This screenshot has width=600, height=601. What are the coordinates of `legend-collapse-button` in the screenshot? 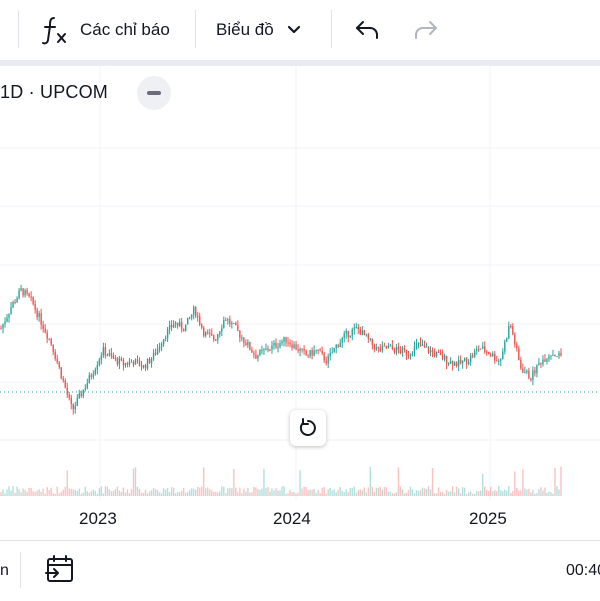 It's located at (154, 93).